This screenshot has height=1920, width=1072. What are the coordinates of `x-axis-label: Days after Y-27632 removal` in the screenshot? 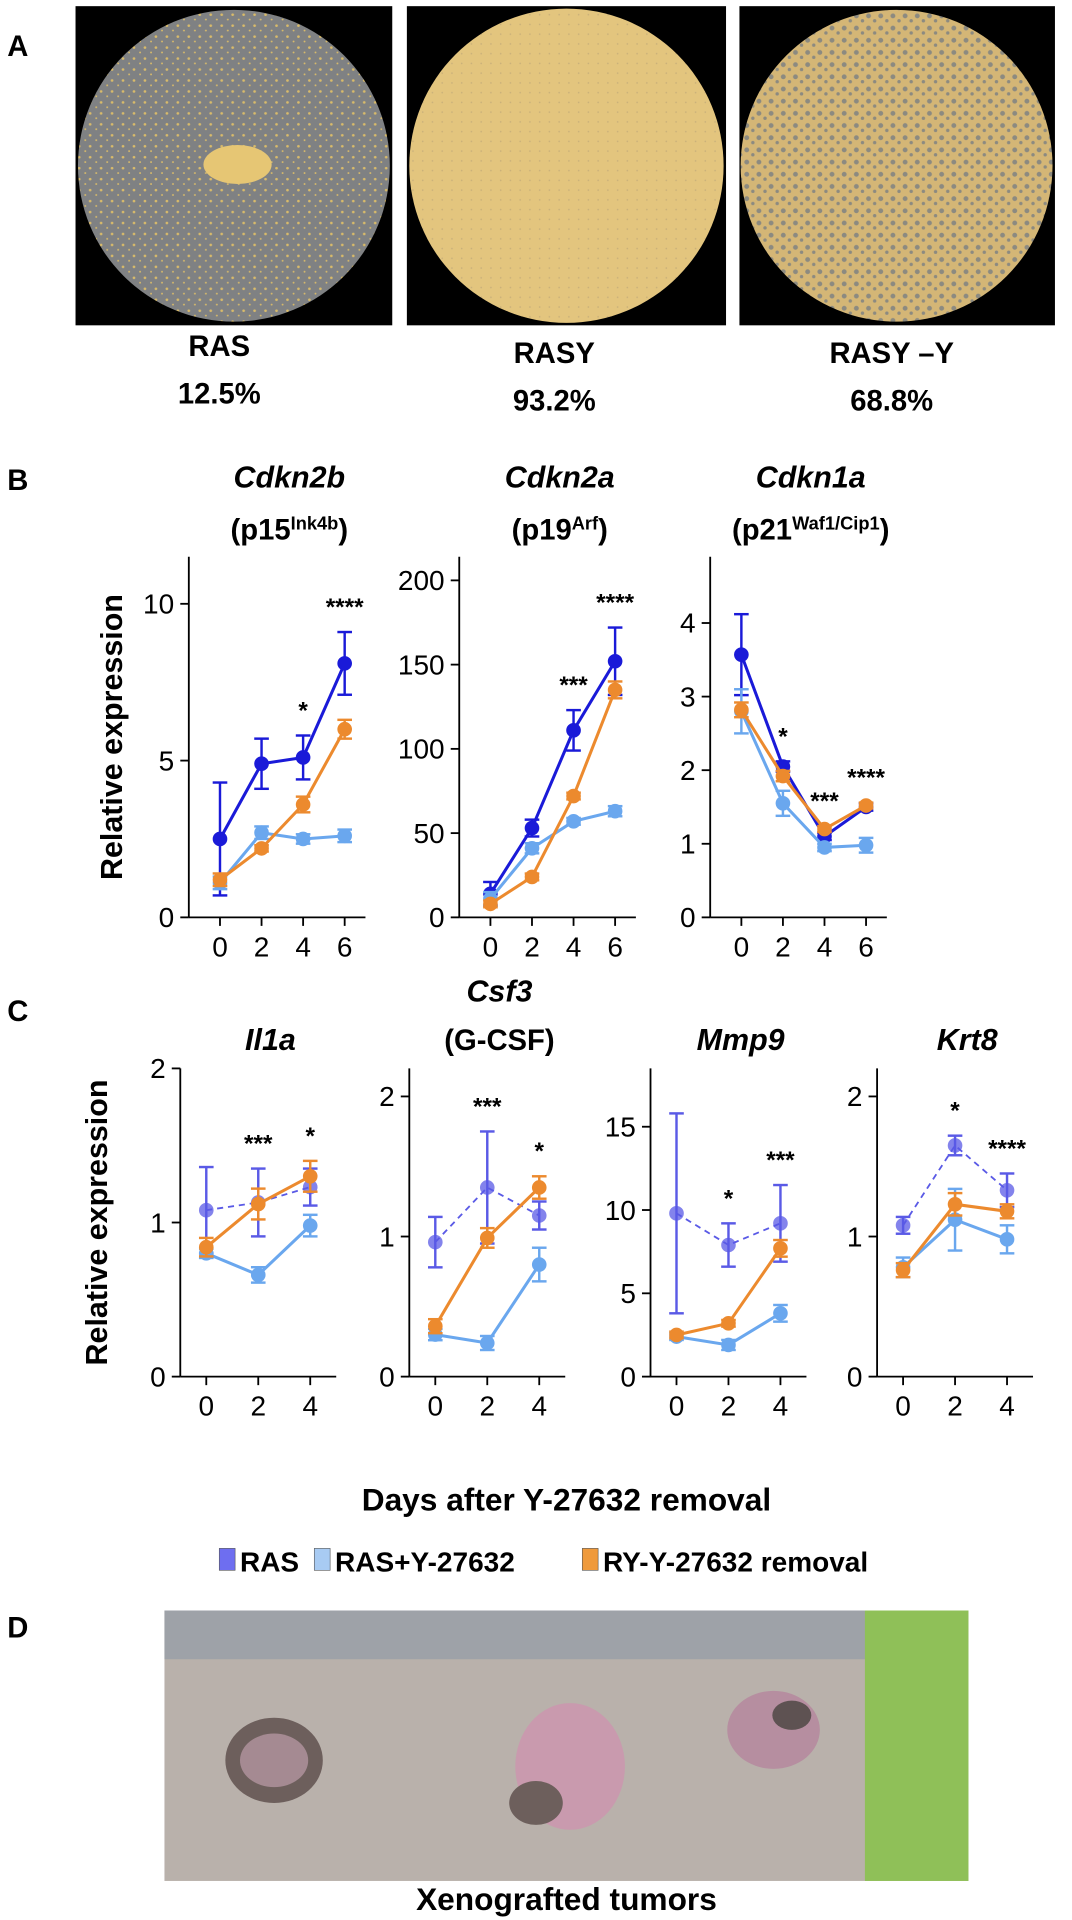 It's located at (566, 1500).